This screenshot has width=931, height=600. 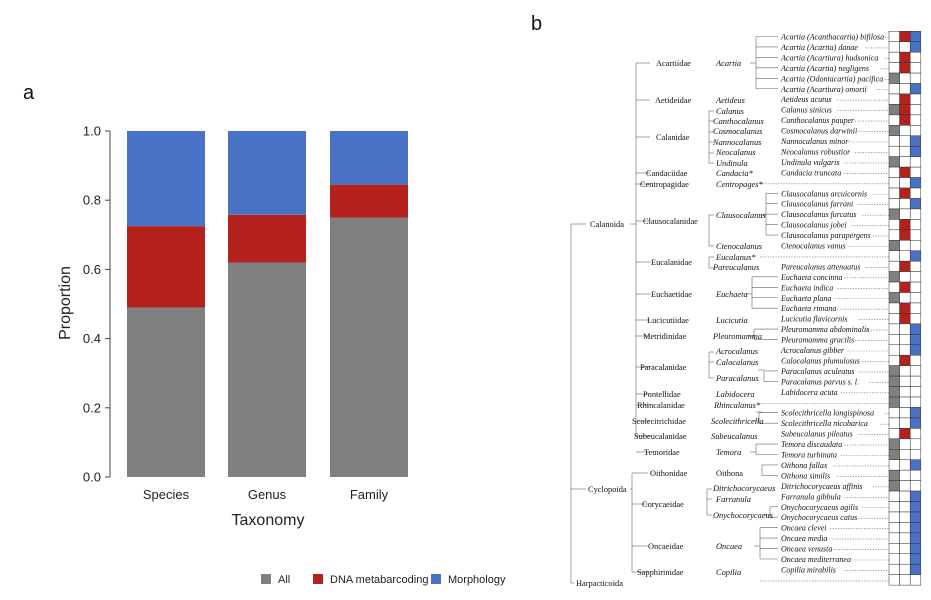 I want to click on y-tick-label: 0.6, so click(x=92, y=269).